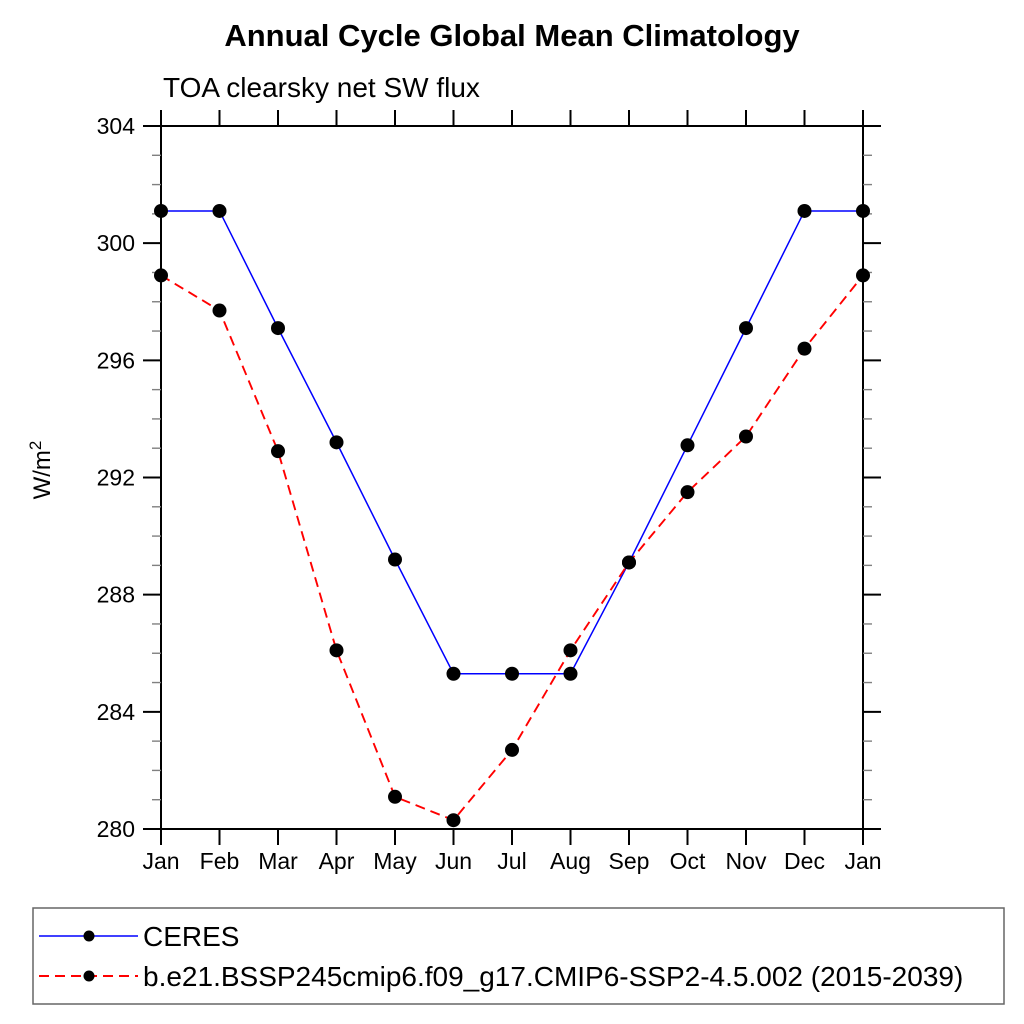  I want to click on legend-box, so click(518, 956).